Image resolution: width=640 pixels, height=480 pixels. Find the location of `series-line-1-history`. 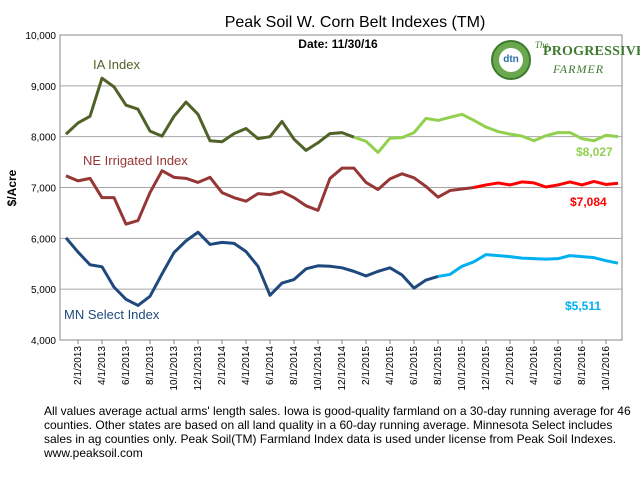

series-line-1-history is located at coordinates (270, 196).